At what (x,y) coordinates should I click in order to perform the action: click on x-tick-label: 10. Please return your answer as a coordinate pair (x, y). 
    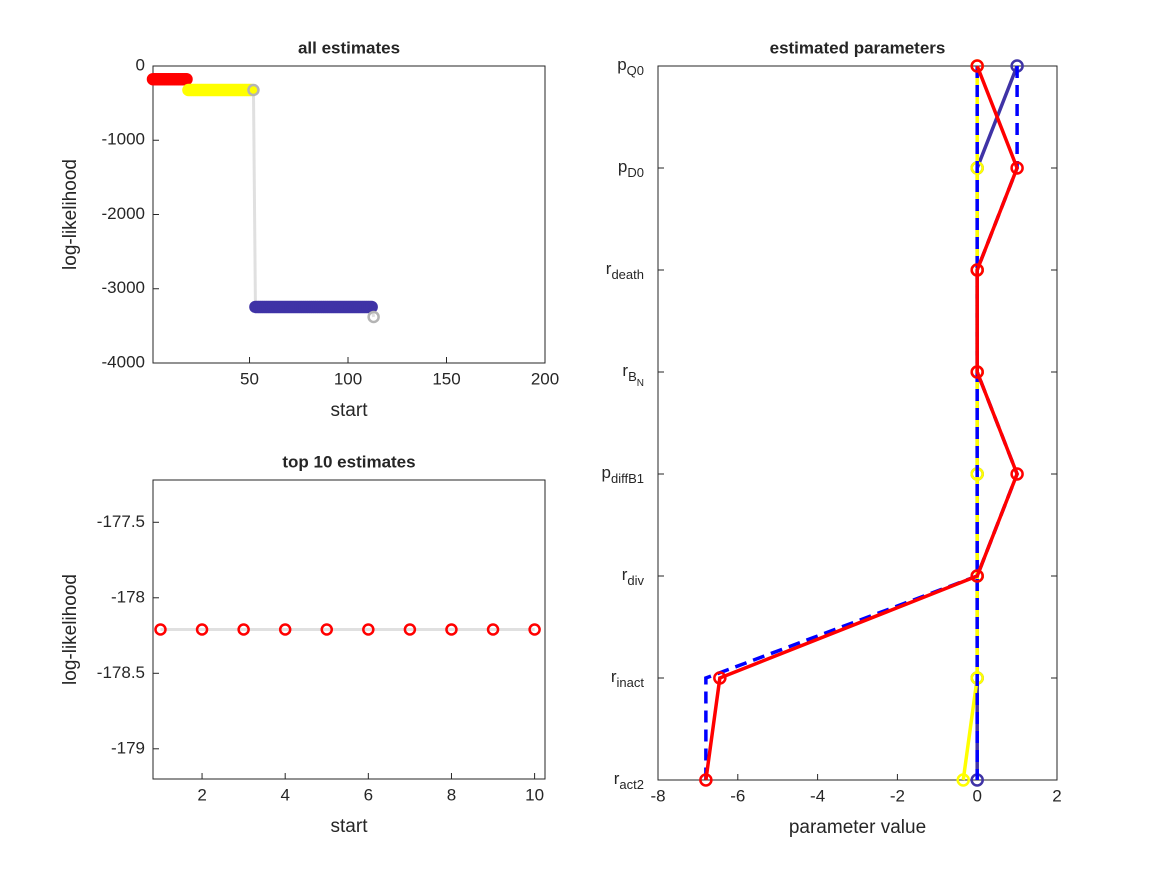
    Looking at the image, I should click on (534, 794).